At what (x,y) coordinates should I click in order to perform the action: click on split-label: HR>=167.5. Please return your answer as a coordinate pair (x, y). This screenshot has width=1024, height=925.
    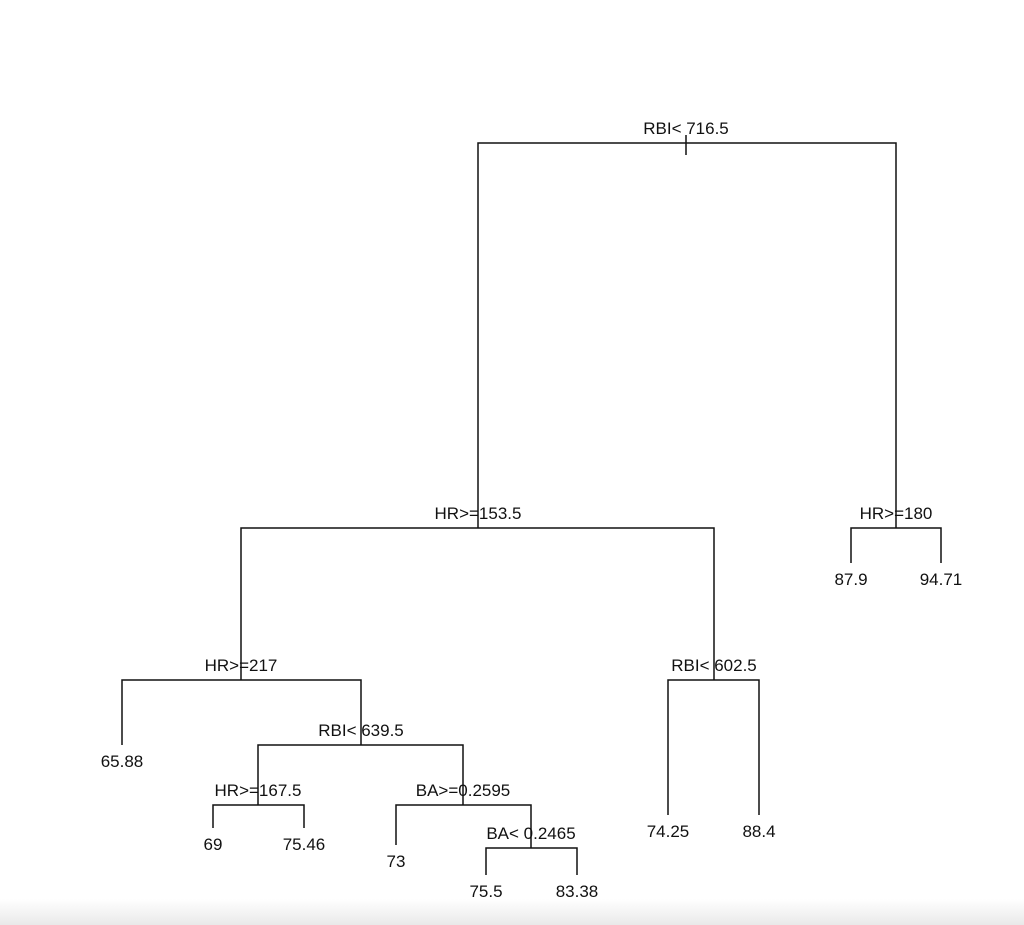
    Looking at the image, I should click on (258, 790).